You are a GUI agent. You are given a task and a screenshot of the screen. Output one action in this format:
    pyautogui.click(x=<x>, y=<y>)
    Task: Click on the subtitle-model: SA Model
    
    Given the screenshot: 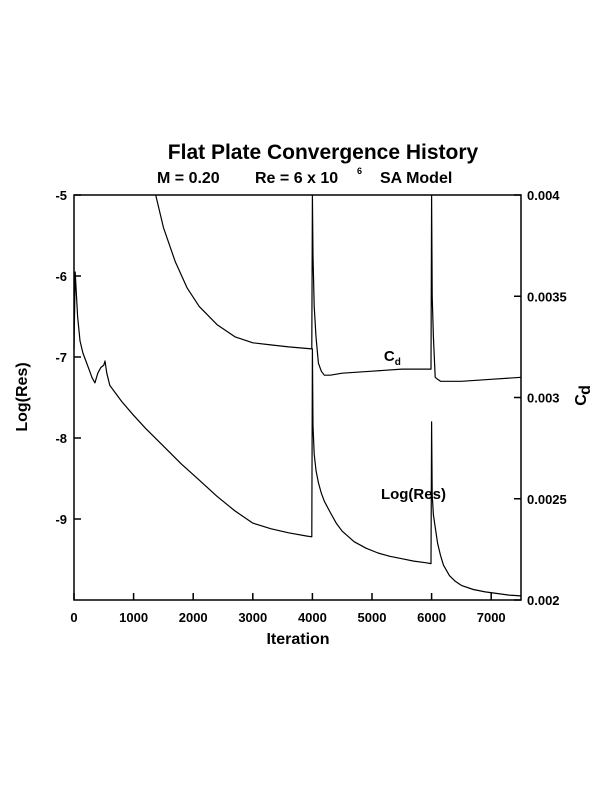 What is the action you would take?
    pyautogui.click(x=416, y=178)
    